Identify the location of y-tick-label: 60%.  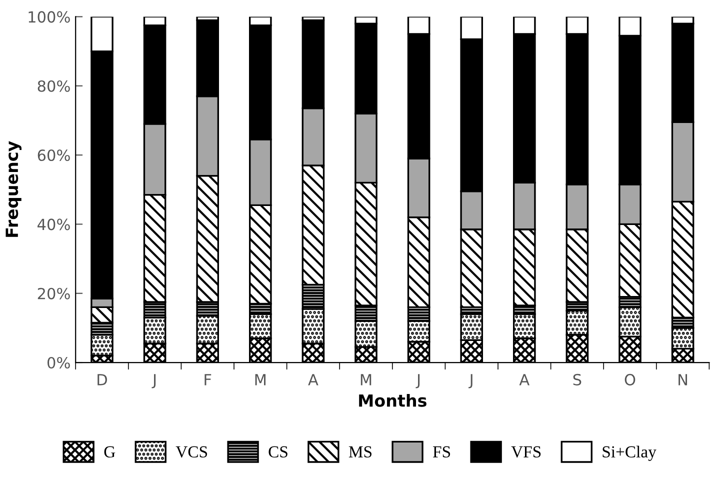
(54, 155).